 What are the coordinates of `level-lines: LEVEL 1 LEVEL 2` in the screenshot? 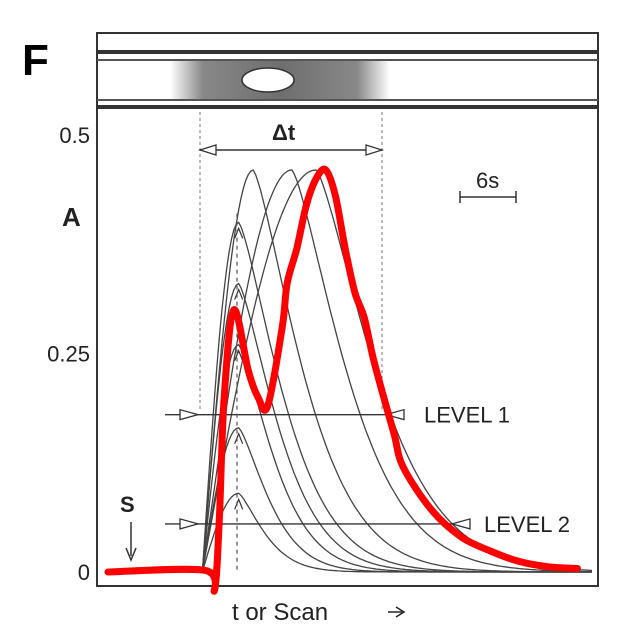 It's located at (367, 470).